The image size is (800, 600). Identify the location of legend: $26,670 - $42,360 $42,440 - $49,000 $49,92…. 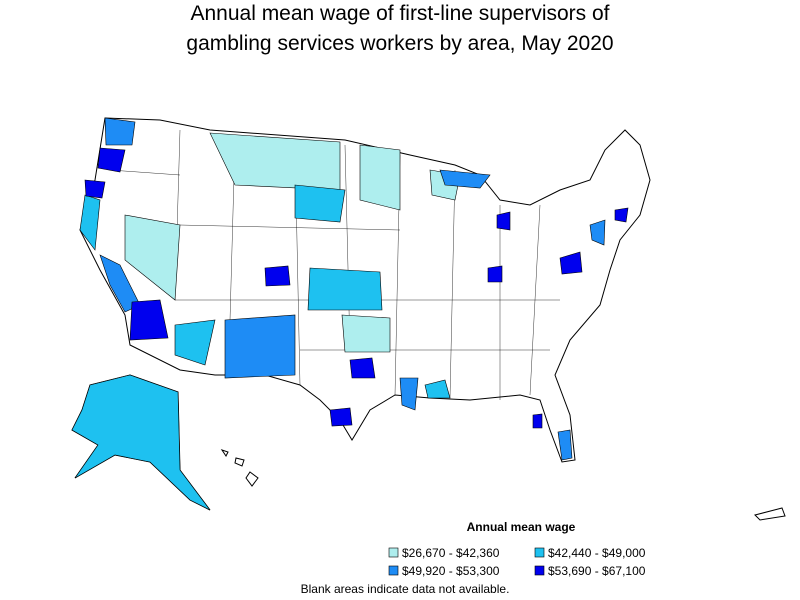
(517, 562).